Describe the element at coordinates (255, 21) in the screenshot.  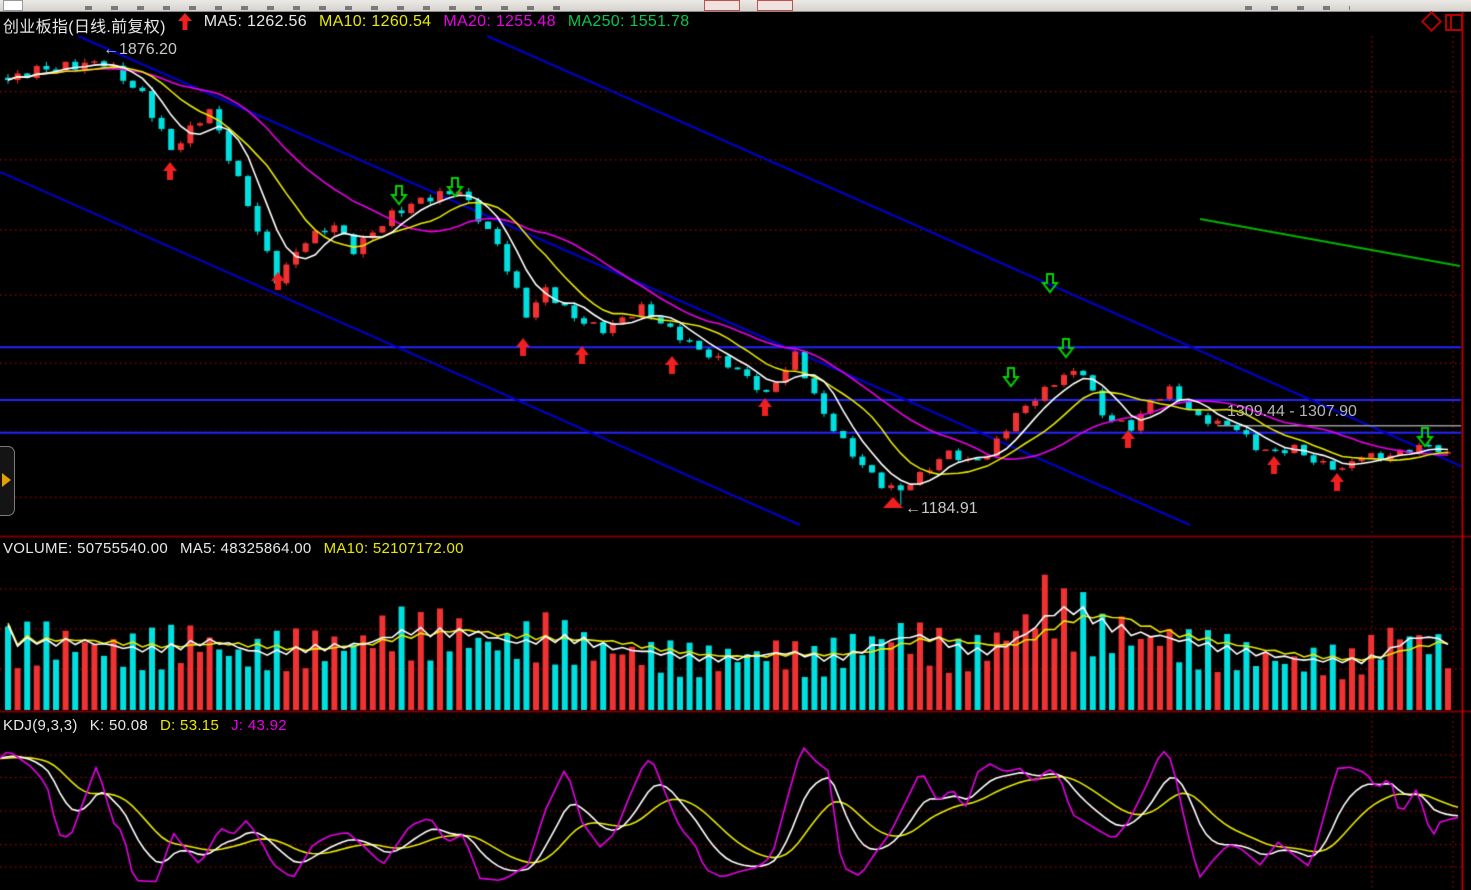
I see `ma5-value: MA5: 1262.56` at that location.